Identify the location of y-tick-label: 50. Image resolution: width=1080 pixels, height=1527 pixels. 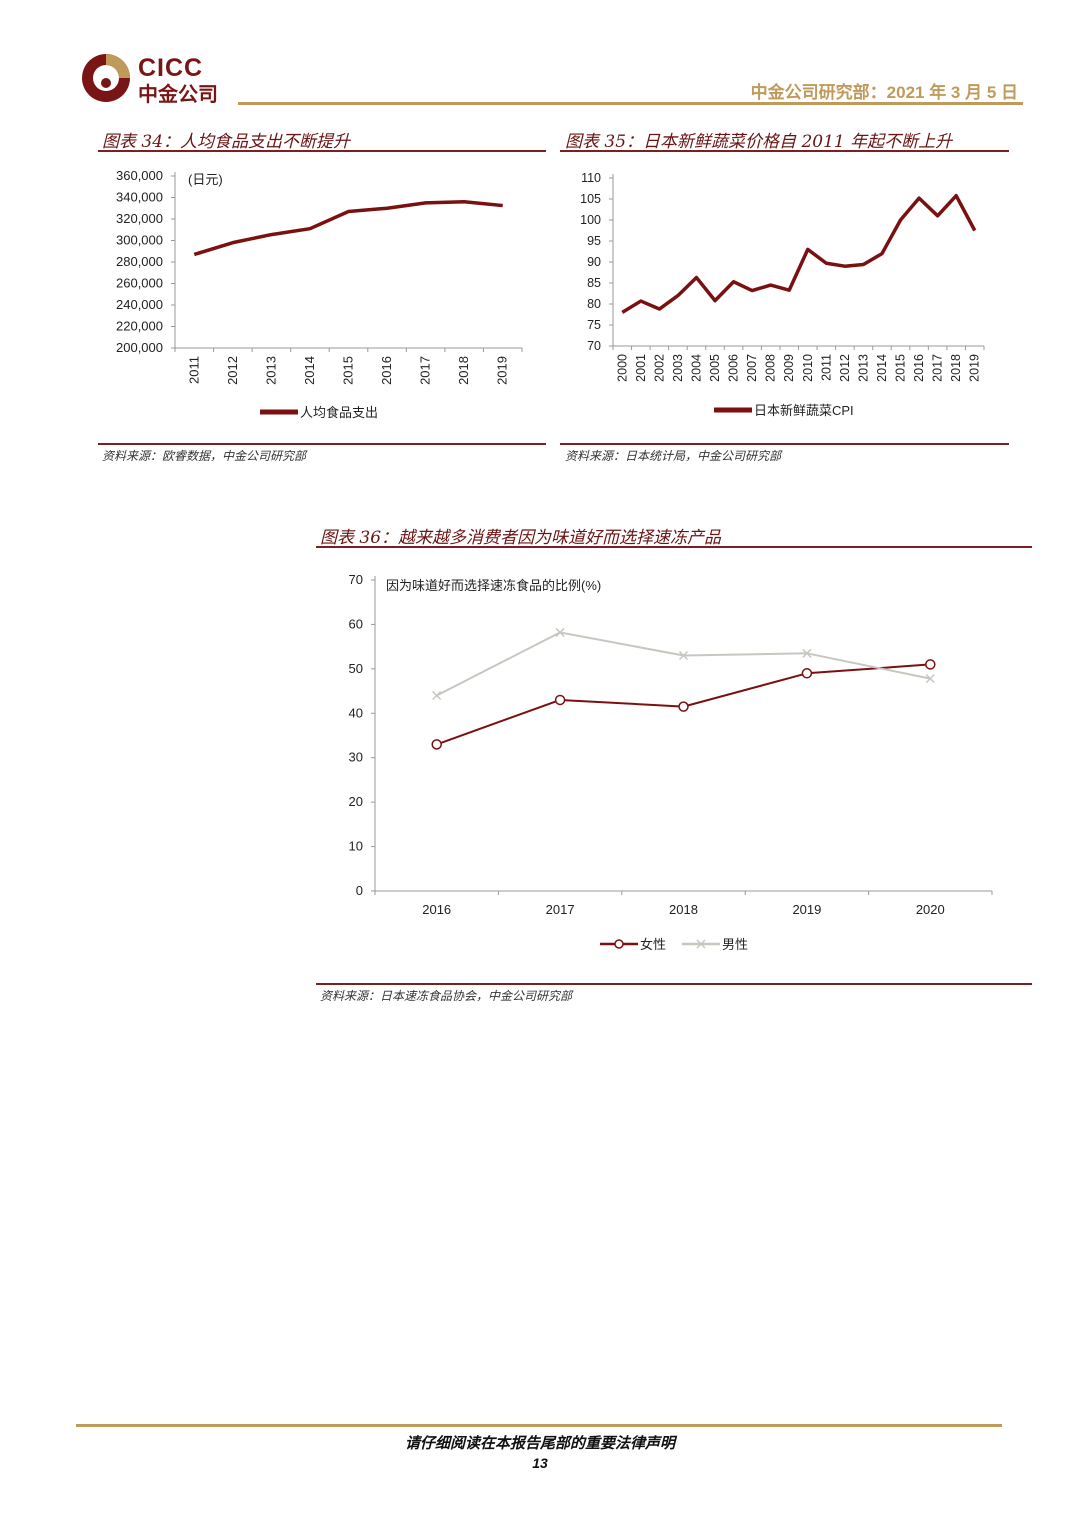
(356, 668).